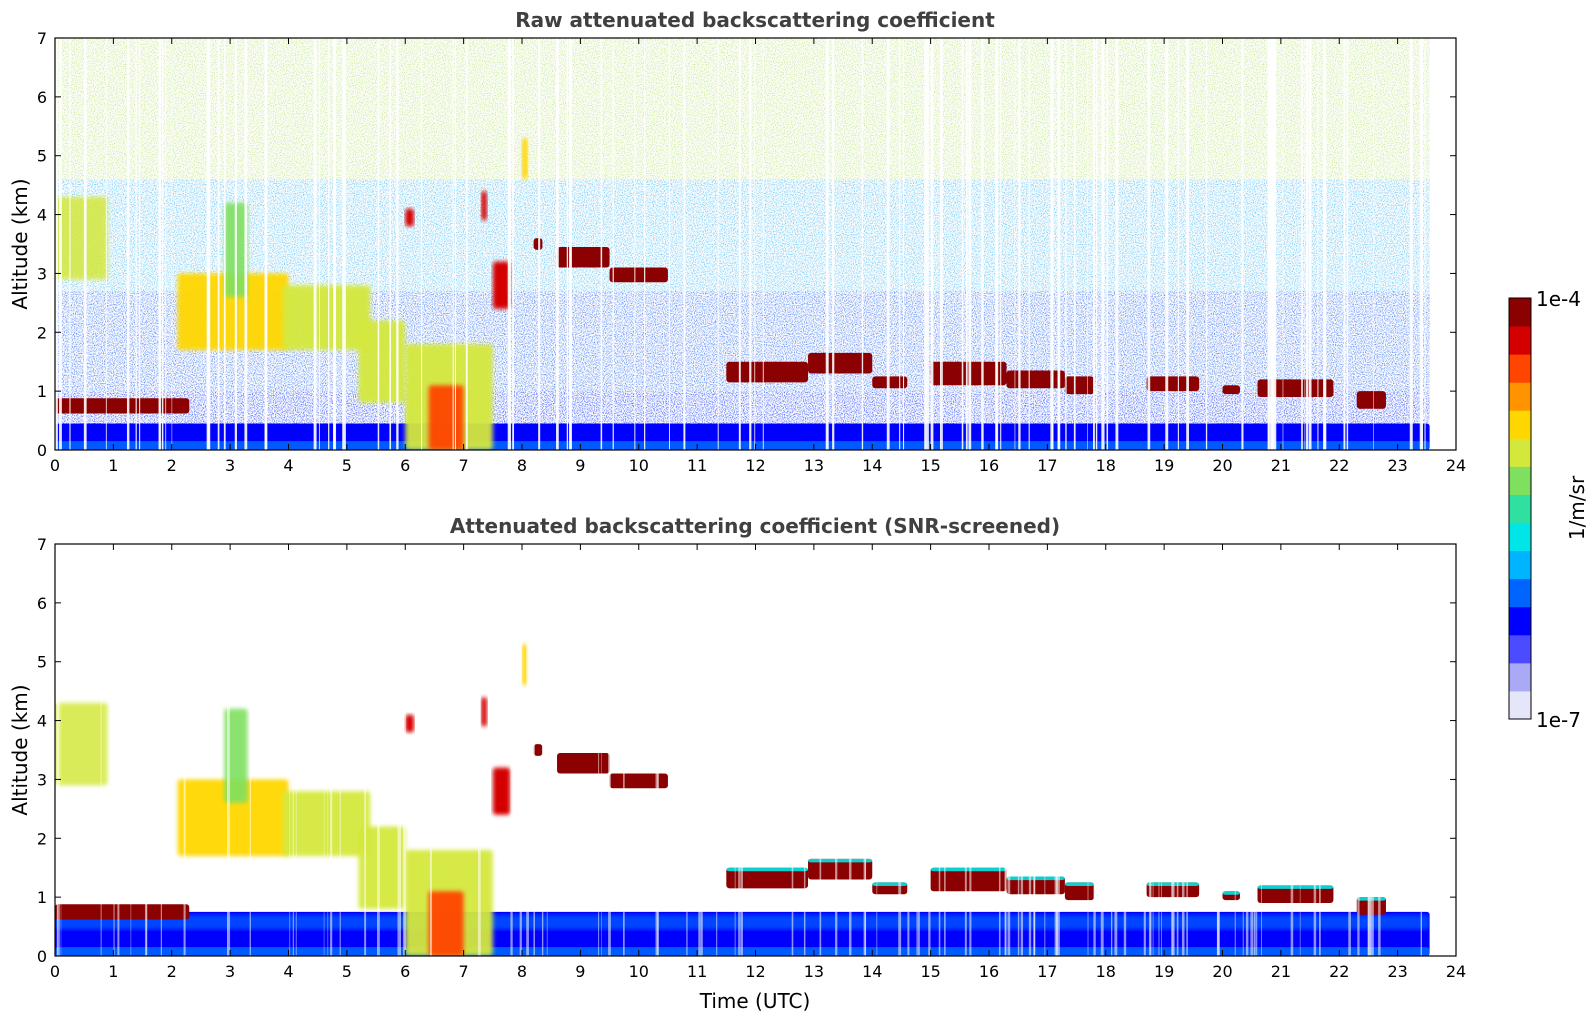 The width and height of the screenshot is (1595, 1020). I want to click on x-tick-label: 12, so click(755, 465).